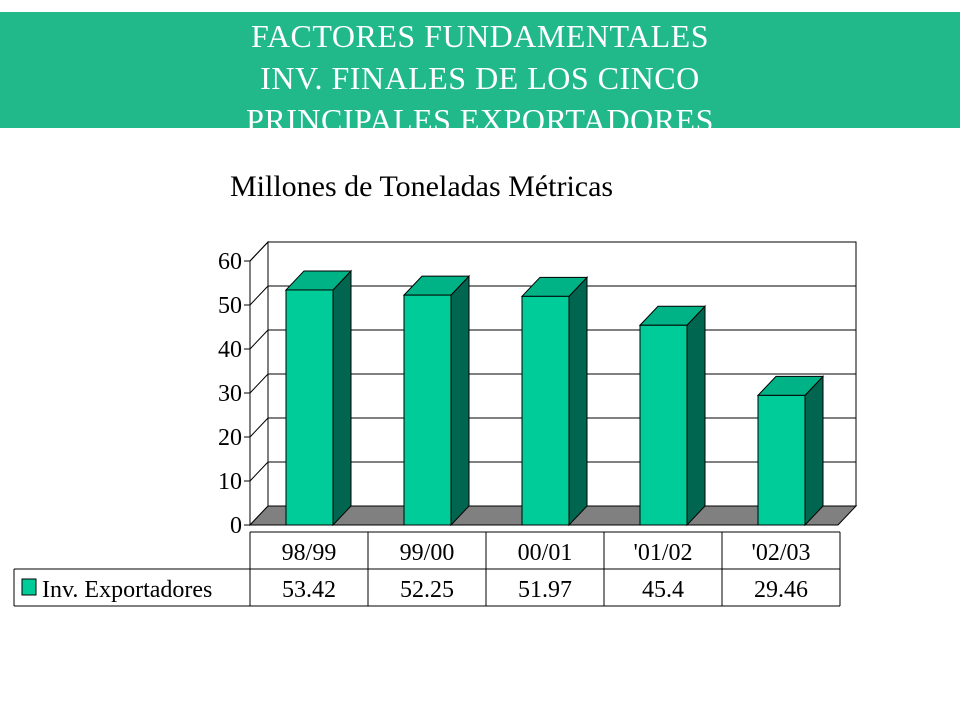 This screenshot has height=720, width=960. Describe the element at coordinates (422, 186) in the screenshot. I see `chart-title: Millones de Toneladas Métricas` at that location.